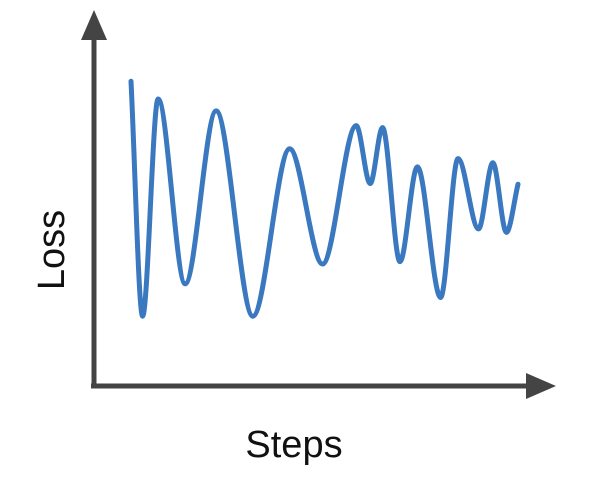  I want to click on y-axis-label: Loss, so click(52, 250).